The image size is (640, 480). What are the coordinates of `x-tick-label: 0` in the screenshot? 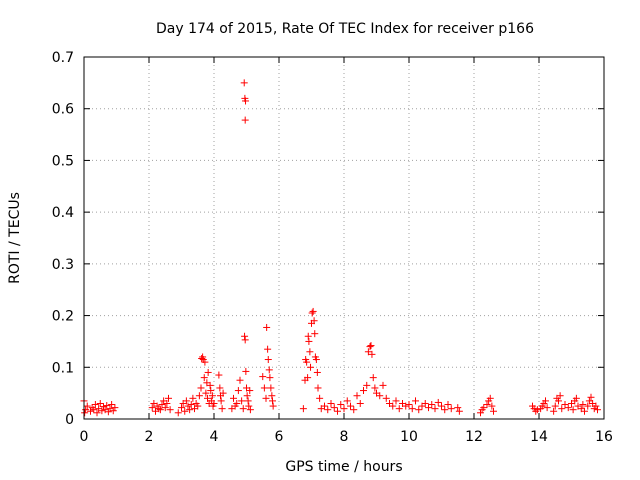 It's located at (84, 437).